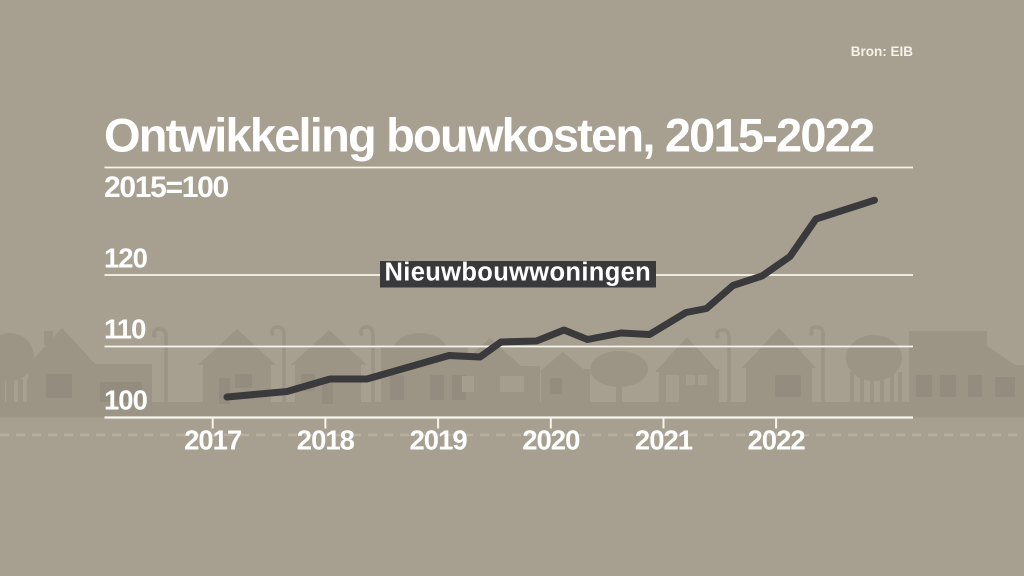  I want to click on svg-text: 2015=100, so click(166, 187).